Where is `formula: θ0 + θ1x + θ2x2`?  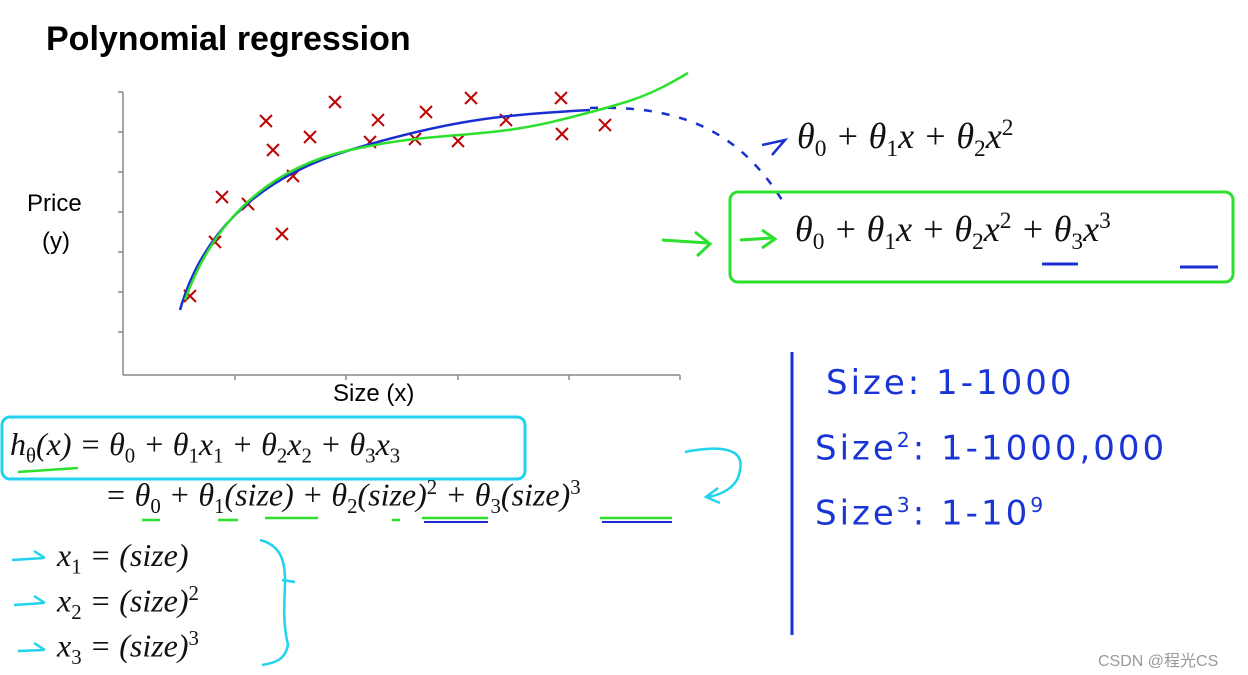 formula: θ0 + θ1x + θ2x2 is located at coordinates (905, 139).